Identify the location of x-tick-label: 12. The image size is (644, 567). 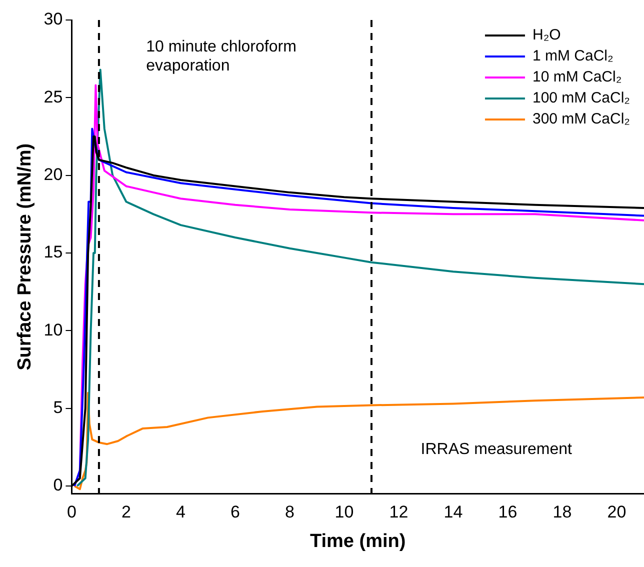
(398, 512).